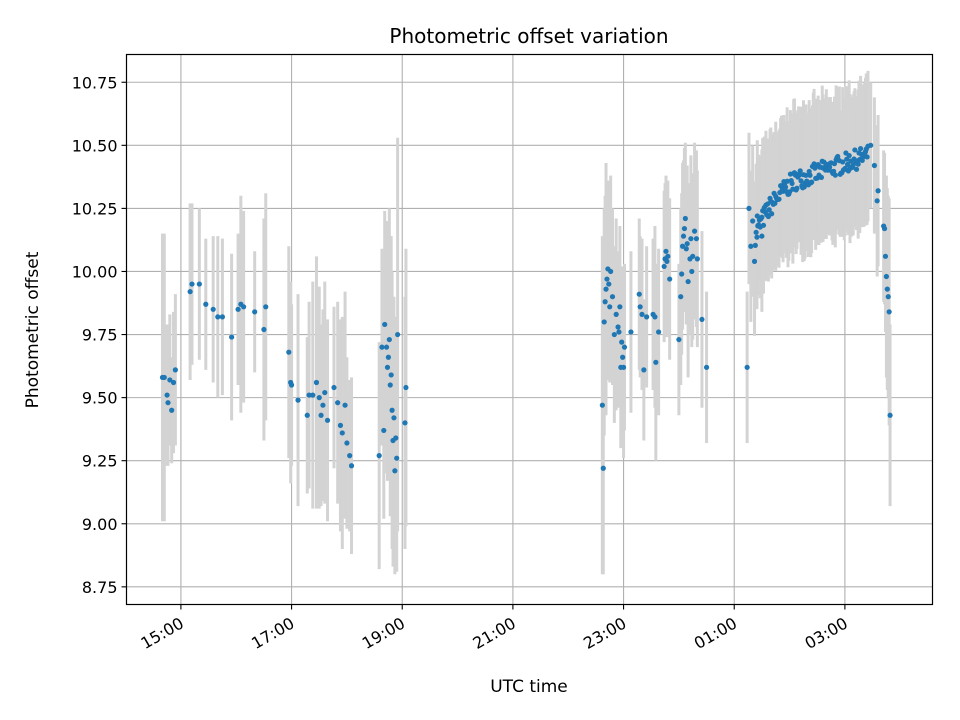  Describe the element at coordinates (100, 587) in the screenshot. I see `y-tick-label: 8.75` at that location.